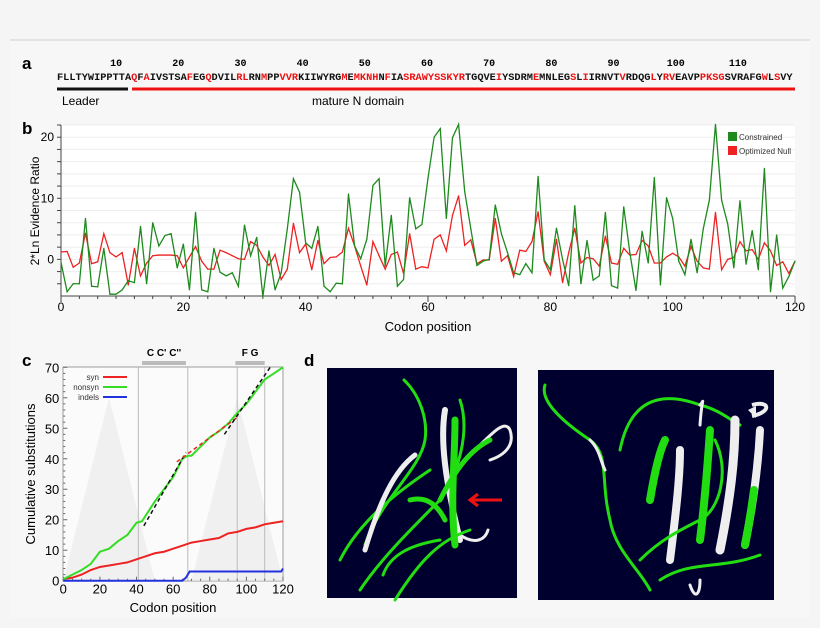 The width and height of the screenshot is (820, 628). What do you see at coordinates (760, 137) in the screenshot?
I see `legend-label: Constrained` at bounding box center [760, 137].